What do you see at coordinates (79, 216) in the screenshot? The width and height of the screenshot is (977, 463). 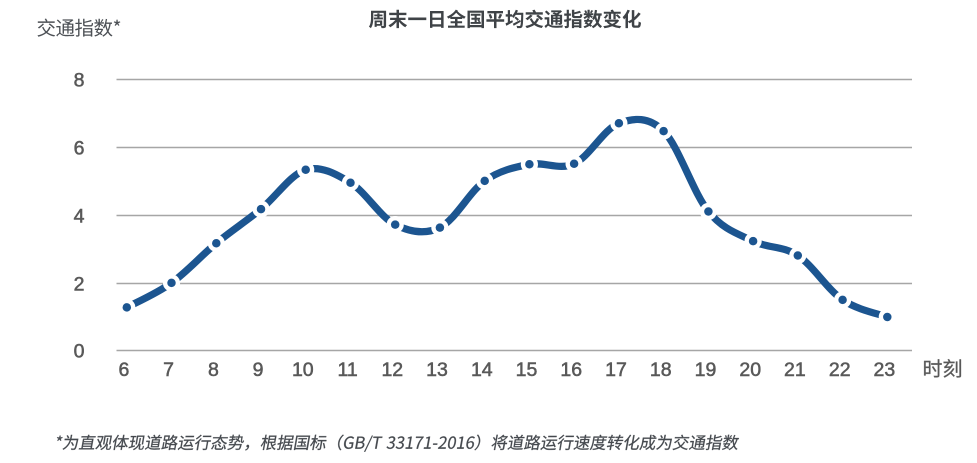 I see `svg-text: 4` at bounding box center [79, 216].